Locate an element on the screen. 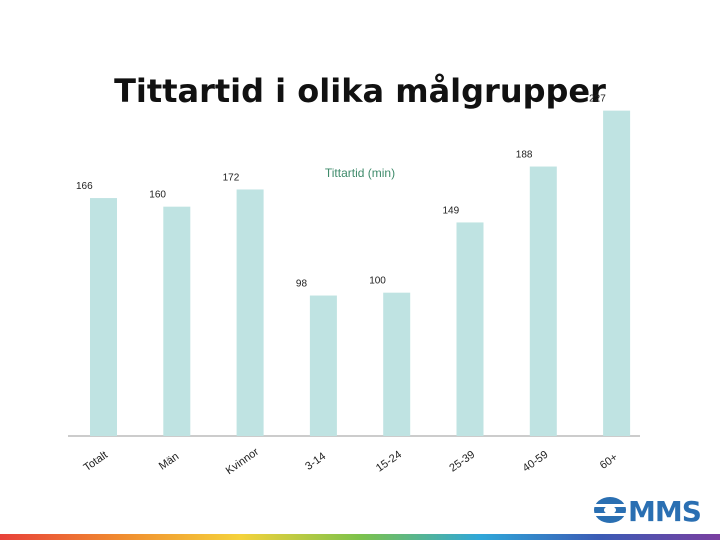  category-label-3: 3-14 is located at coordinates (315, 461).